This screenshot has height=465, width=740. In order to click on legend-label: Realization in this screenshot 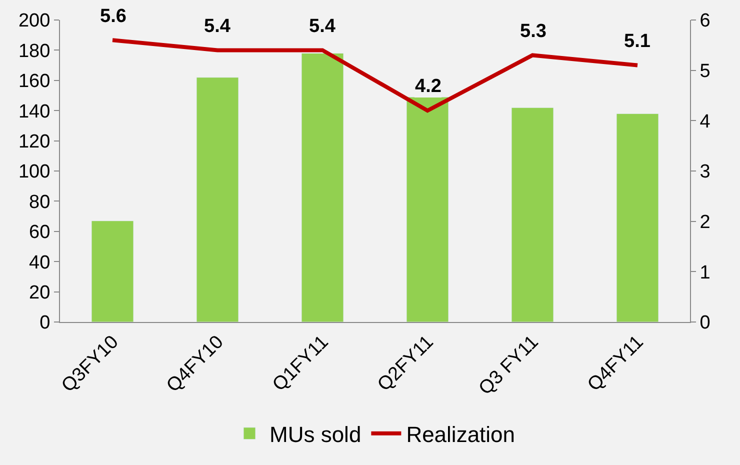, I will do `click(461, 434)`.